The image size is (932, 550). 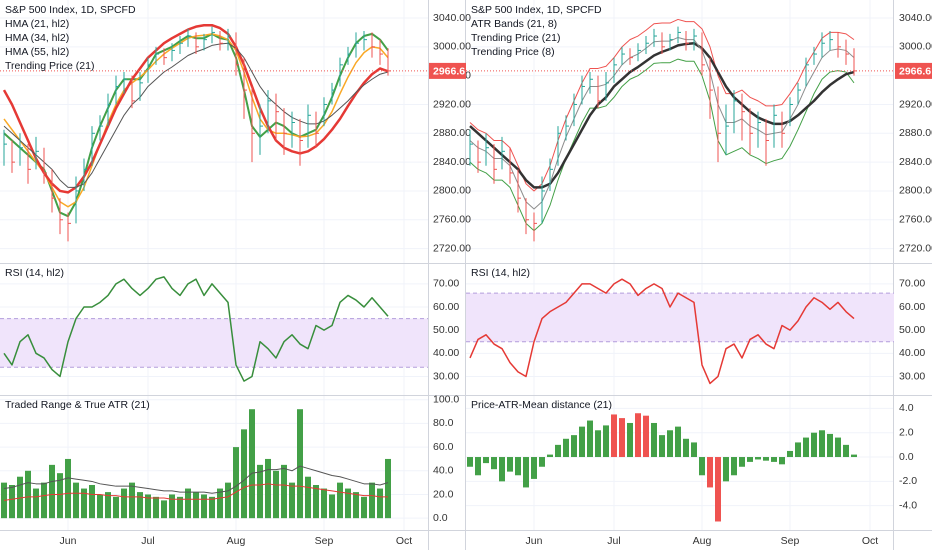 I want to click on y-tick-label: 4.0, so click(x=906, y=408).